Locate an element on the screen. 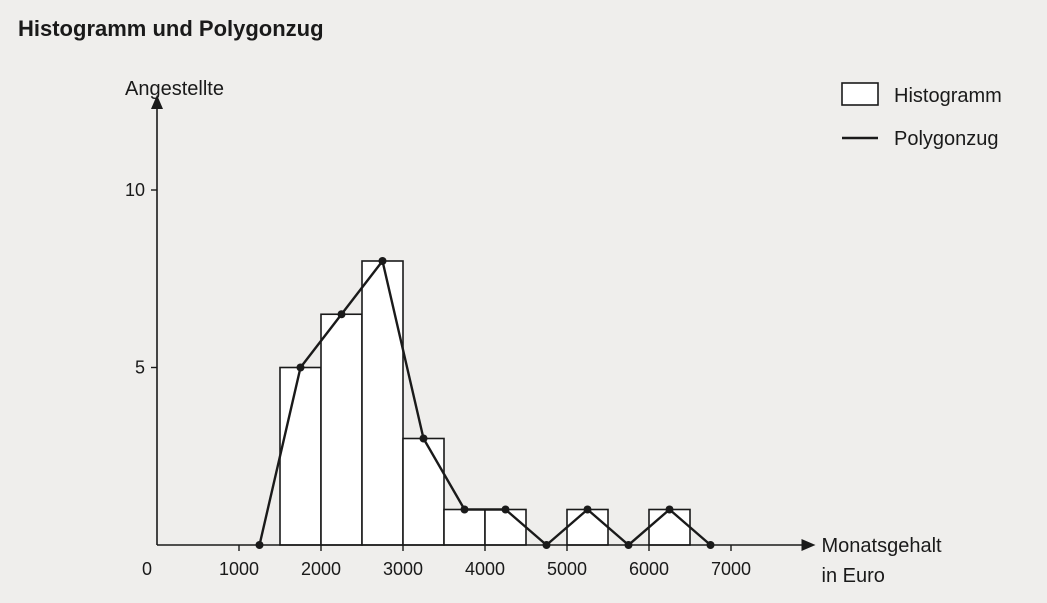  y-axis-title: Angestellte is located at coordinates (174, 89).